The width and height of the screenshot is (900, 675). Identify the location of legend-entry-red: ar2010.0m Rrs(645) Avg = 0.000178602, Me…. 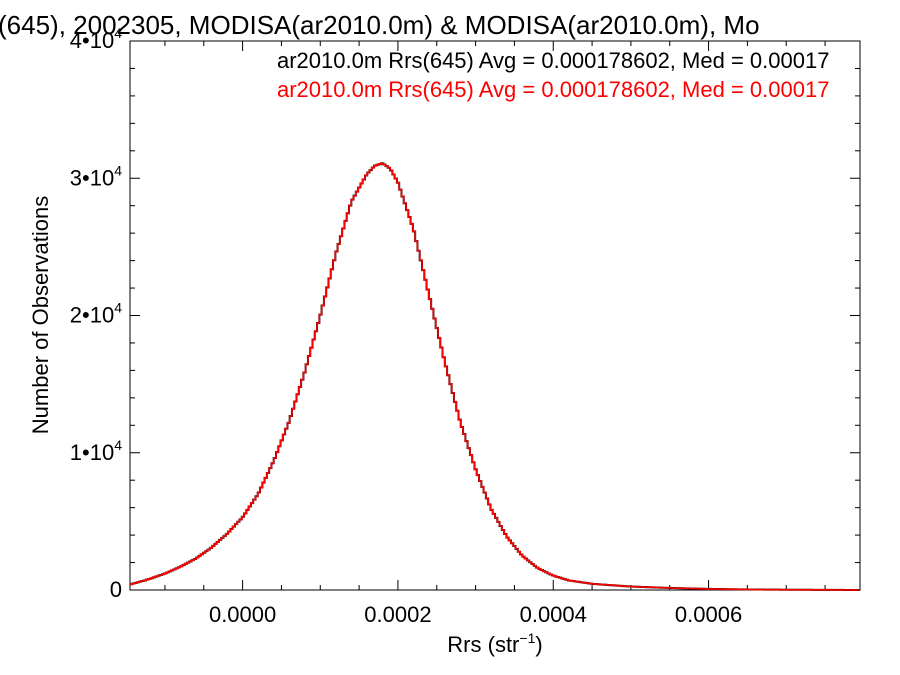
(553, 89).